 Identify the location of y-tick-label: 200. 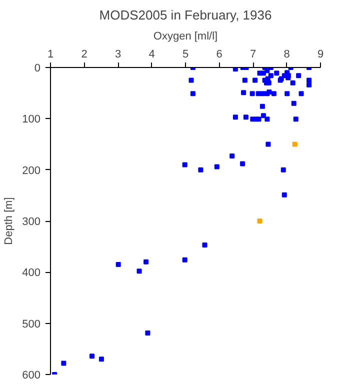
(31, 170).